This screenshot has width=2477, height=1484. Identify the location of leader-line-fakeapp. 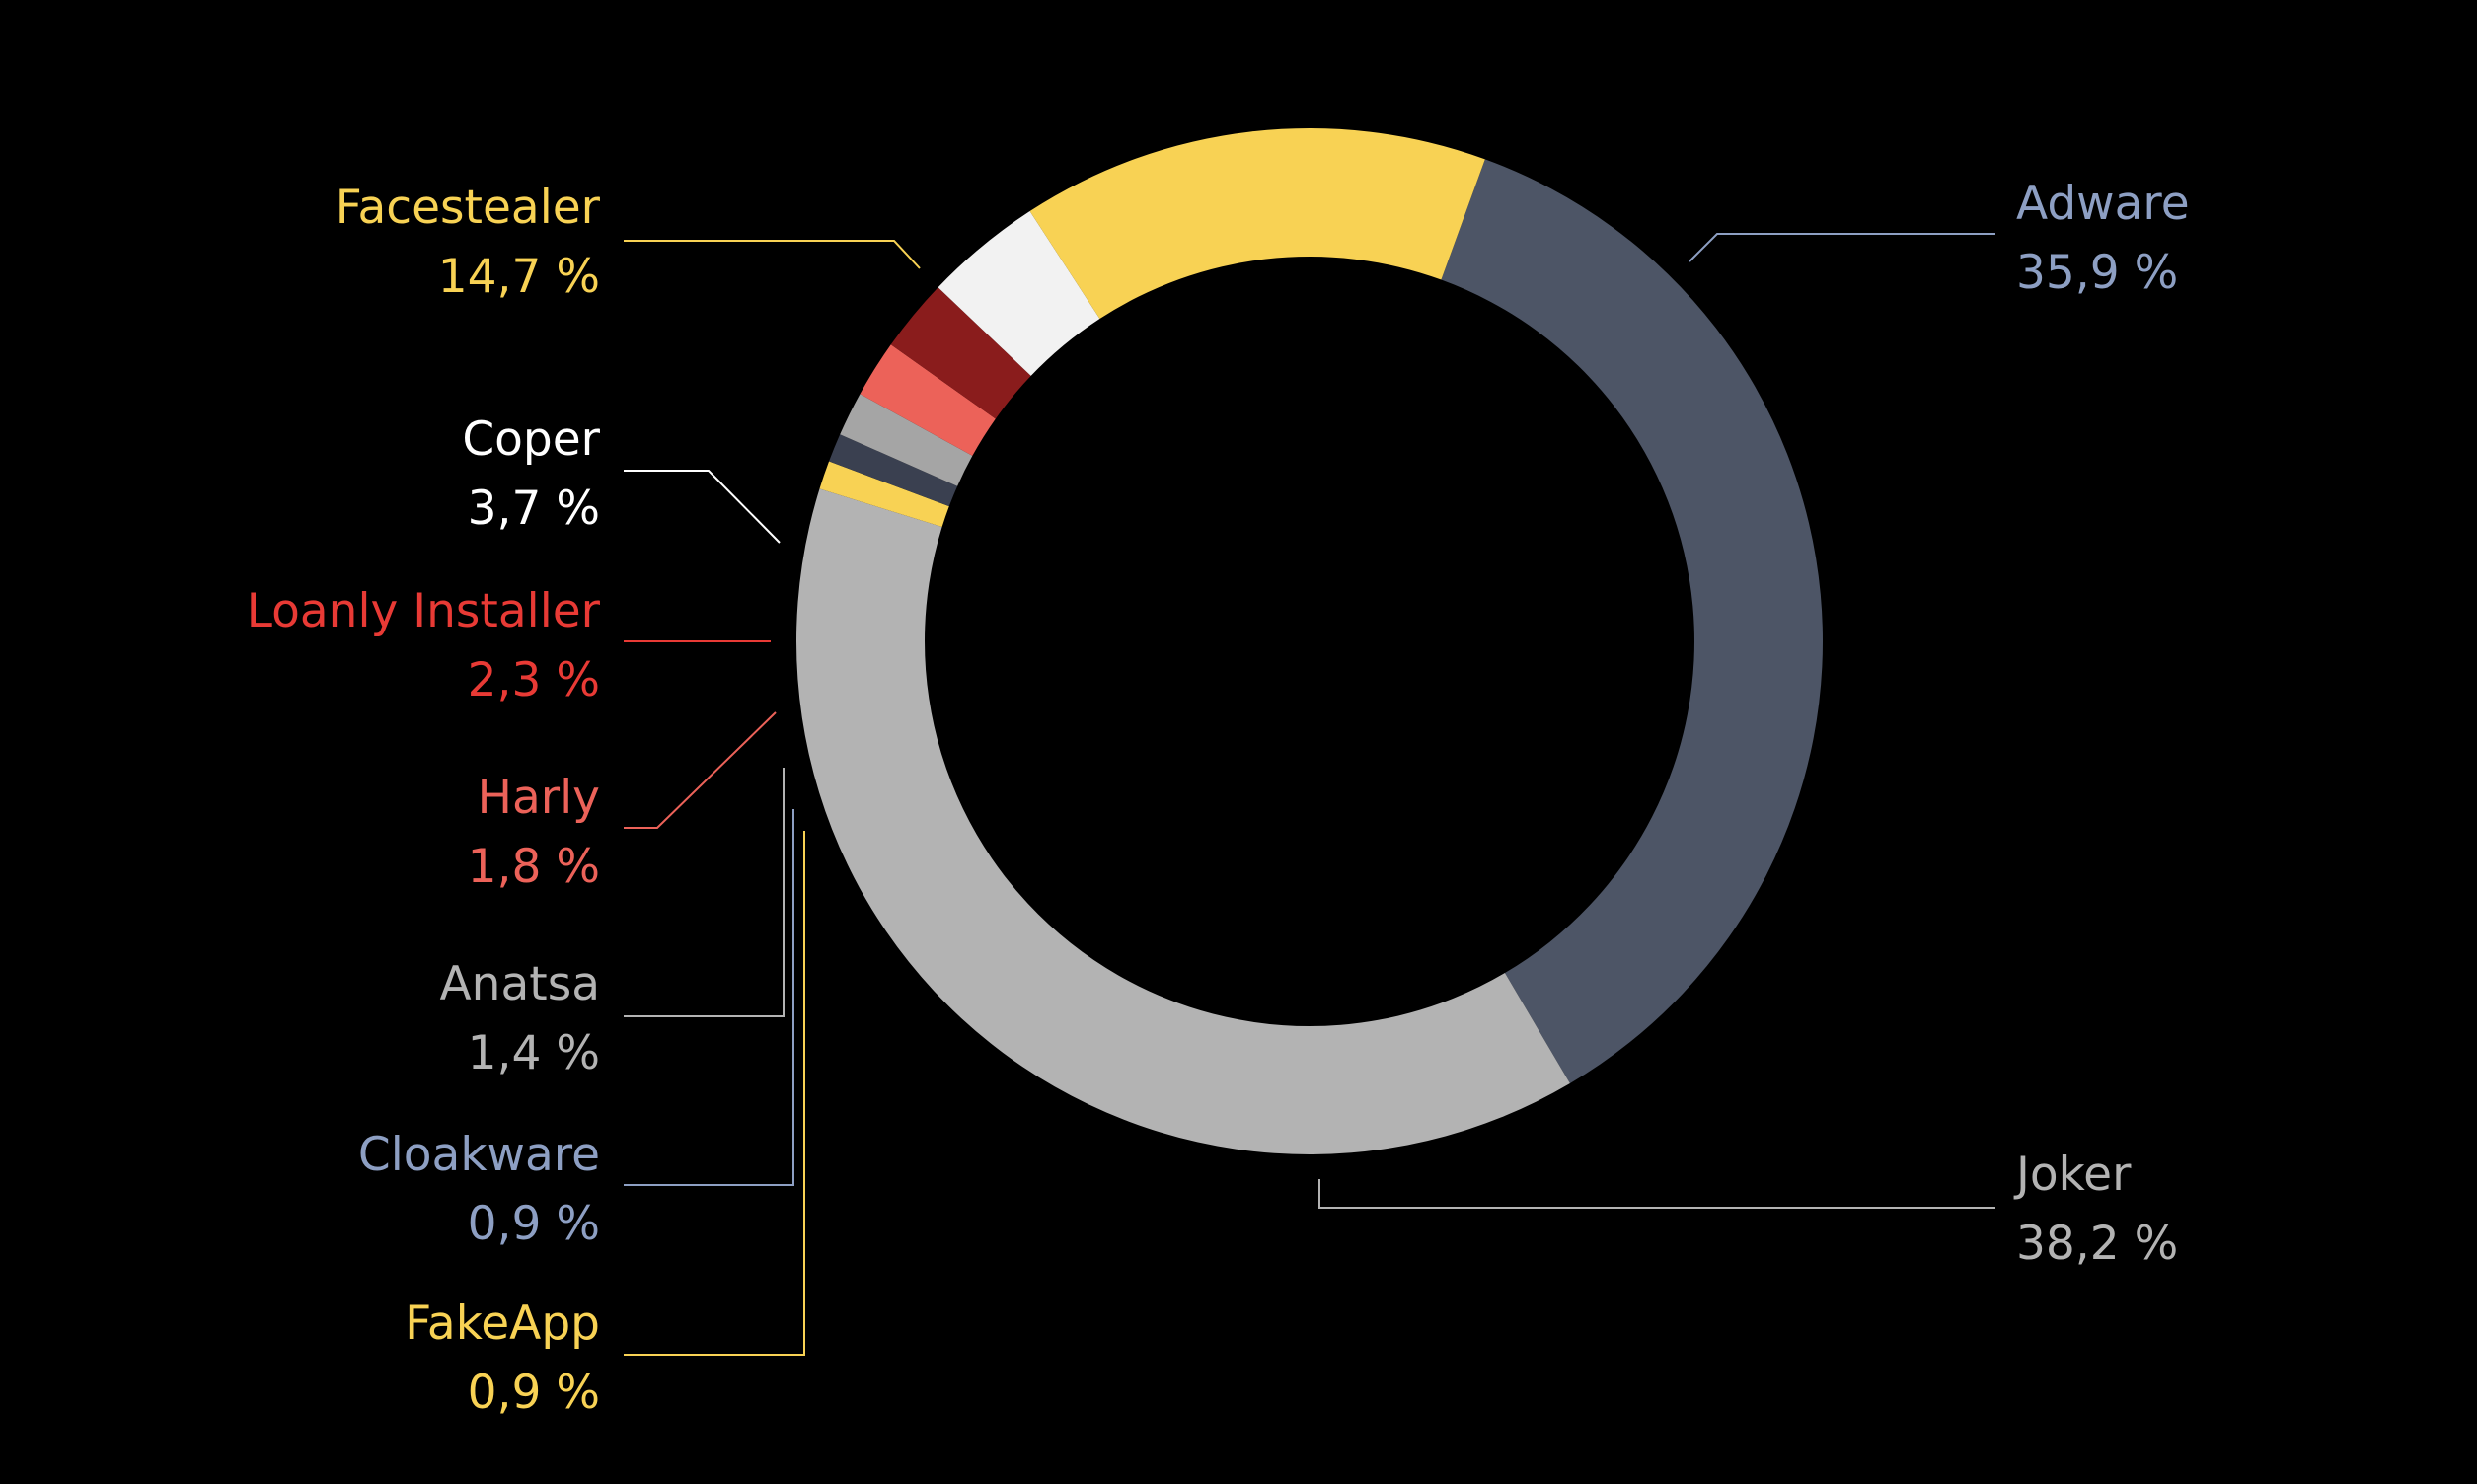
(714, 1093).